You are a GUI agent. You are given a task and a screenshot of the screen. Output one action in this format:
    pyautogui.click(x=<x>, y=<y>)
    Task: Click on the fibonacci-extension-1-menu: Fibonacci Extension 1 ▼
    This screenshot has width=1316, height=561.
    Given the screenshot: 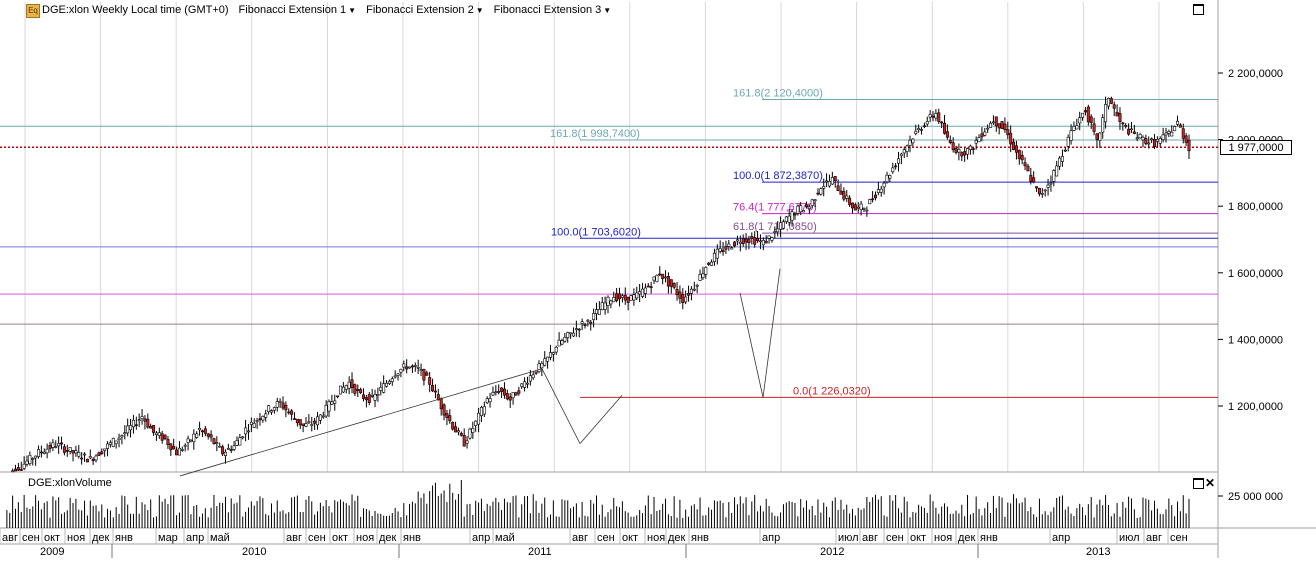 What is the action you would take?
    pyautogui.click(x=297, y=10)
    